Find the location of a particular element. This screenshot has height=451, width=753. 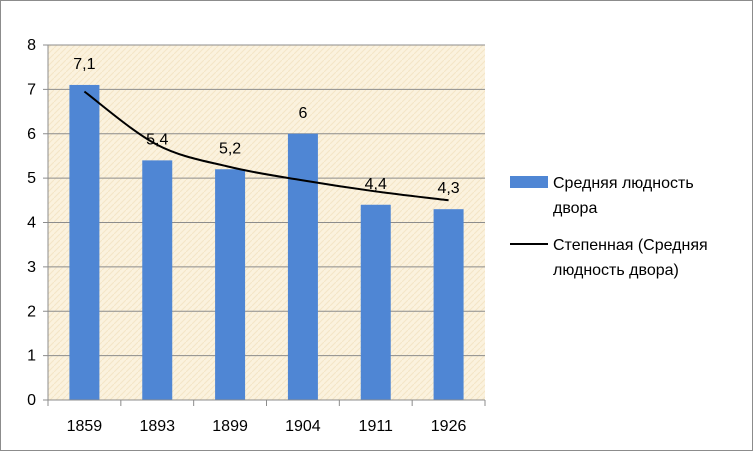

x-tick-label: 1904 is located at coordinates (303, 426).